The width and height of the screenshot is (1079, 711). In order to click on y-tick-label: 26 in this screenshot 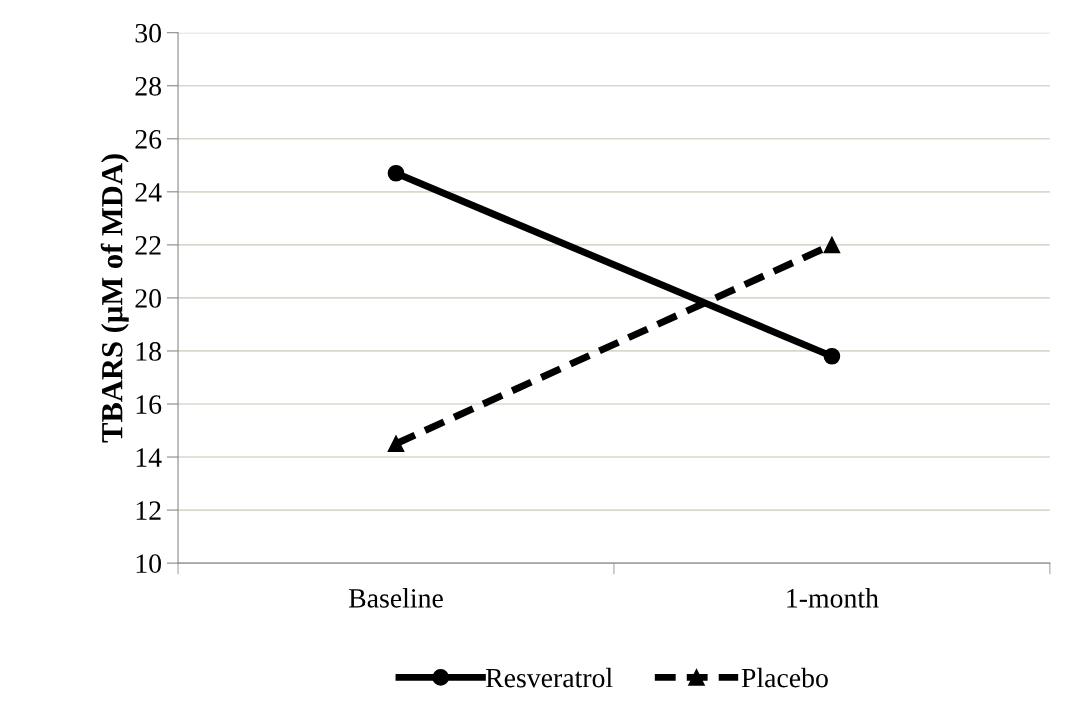, I will do `click(148, 139)`.